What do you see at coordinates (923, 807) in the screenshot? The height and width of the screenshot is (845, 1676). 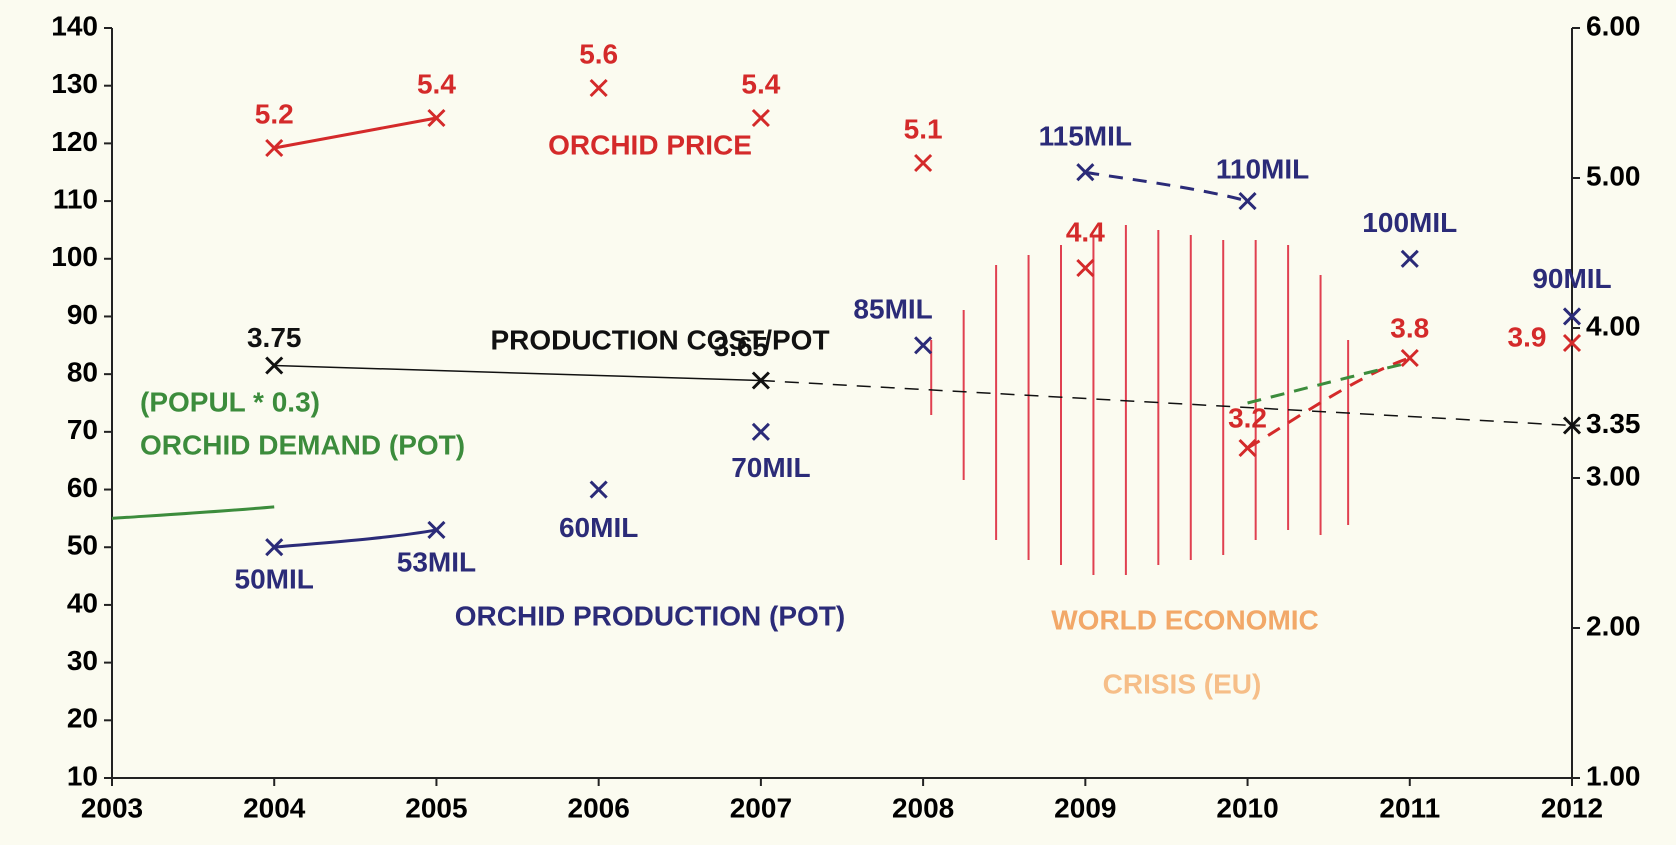 I see `x-tick-label: 2008` at bounding box center [923, 807].